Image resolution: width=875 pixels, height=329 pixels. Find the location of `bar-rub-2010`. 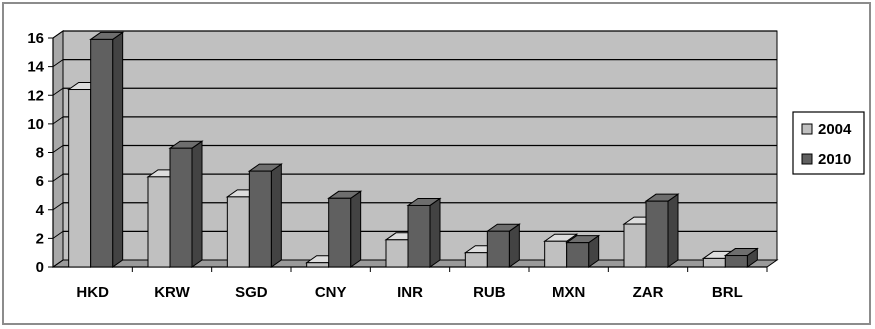

bar-rub-2010 is located at coordinates (503, 245).